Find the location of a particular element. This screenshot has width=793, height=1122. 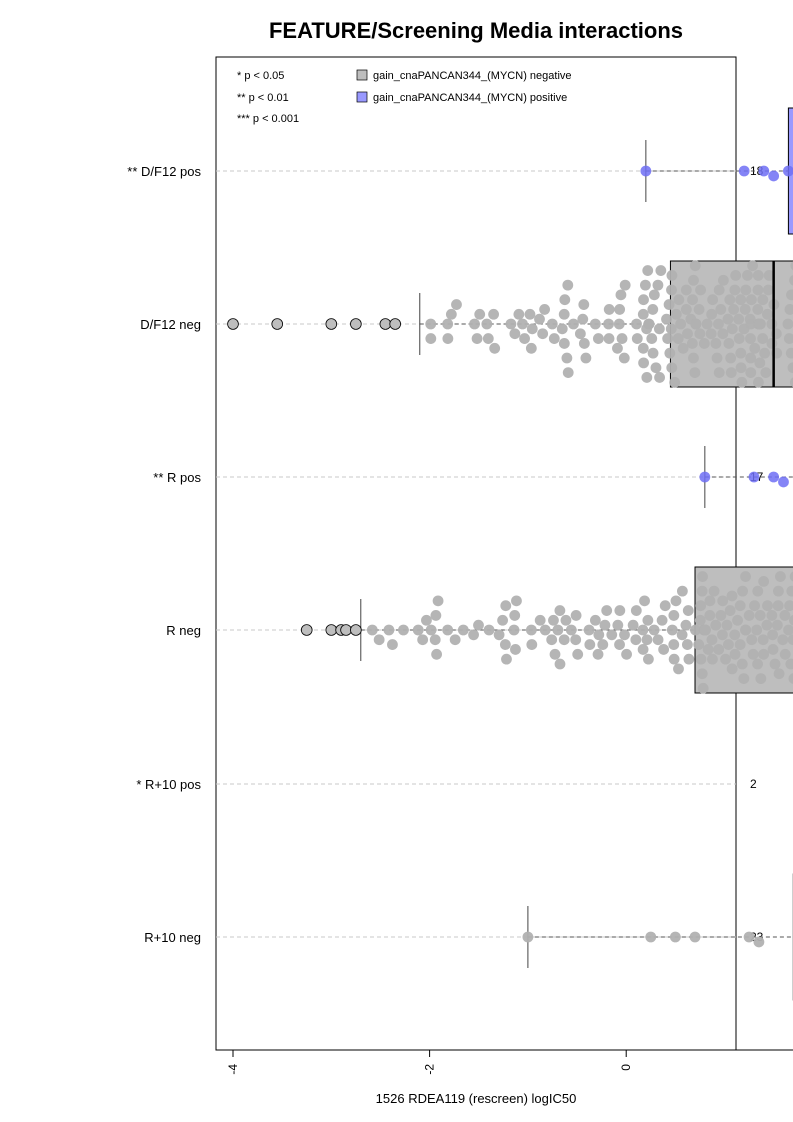

category-label: * R+10 pos is located at coordinates (168, 784).